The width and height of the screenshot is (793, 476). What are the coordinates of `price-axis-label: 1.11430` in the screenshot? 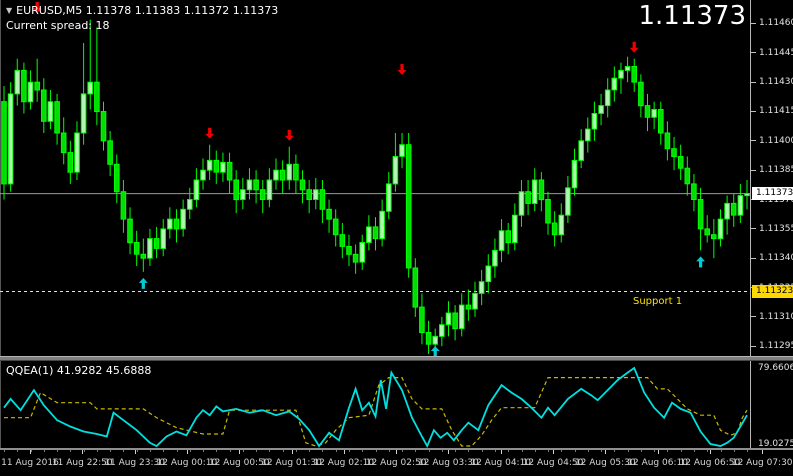 It's located at (776, 82).